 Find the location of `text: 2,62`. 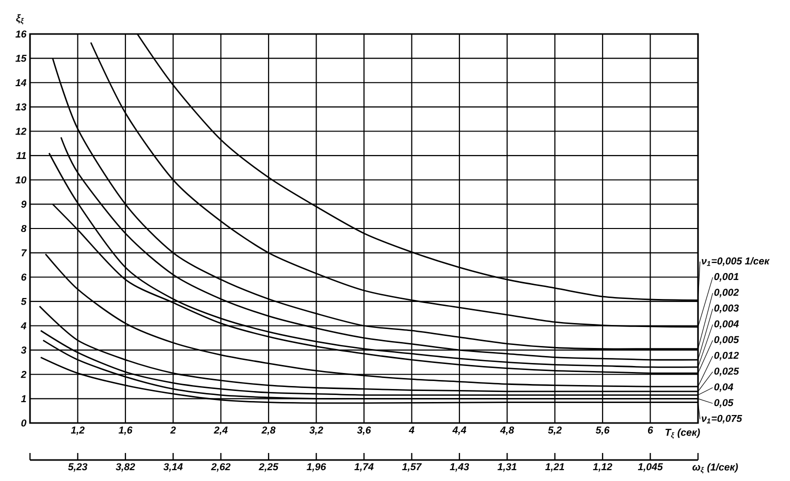

text: 2,62 is located at coordinates (220, 467).